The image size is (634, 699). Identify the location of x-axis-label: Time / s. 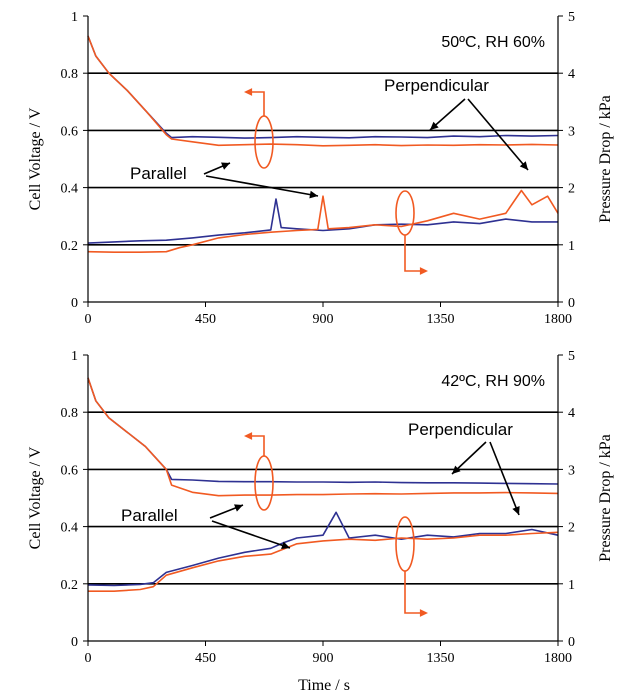
(324, 685).